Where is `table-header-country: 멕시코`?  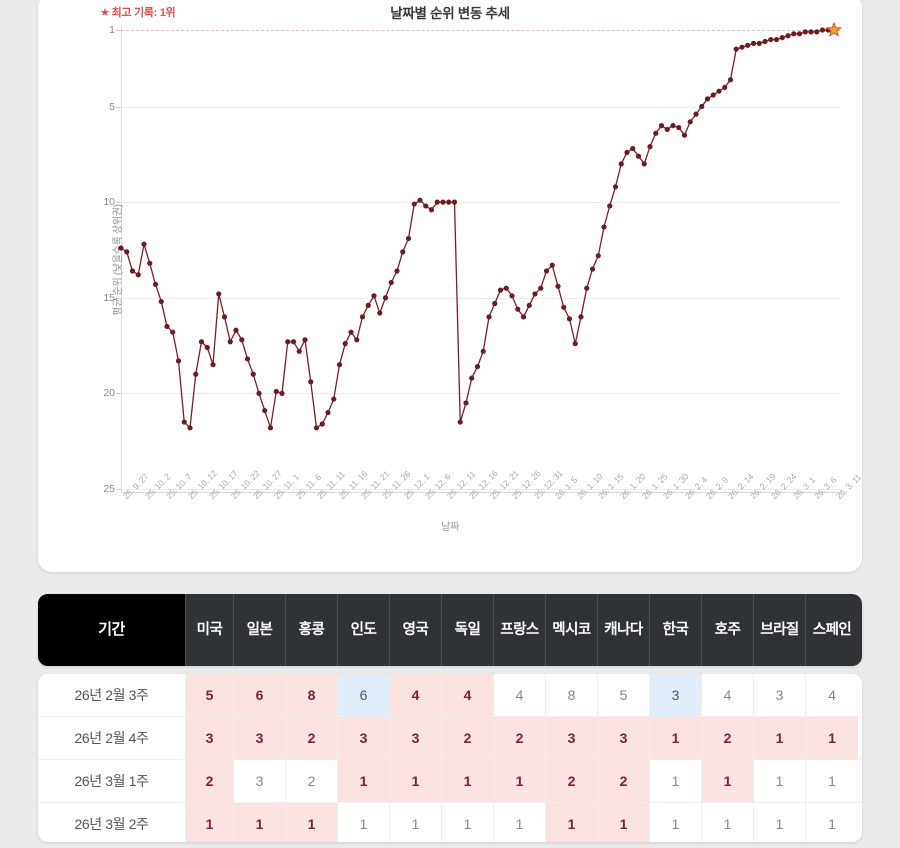
table-header-country: 멕시코 is located at coordinates (572, 630).